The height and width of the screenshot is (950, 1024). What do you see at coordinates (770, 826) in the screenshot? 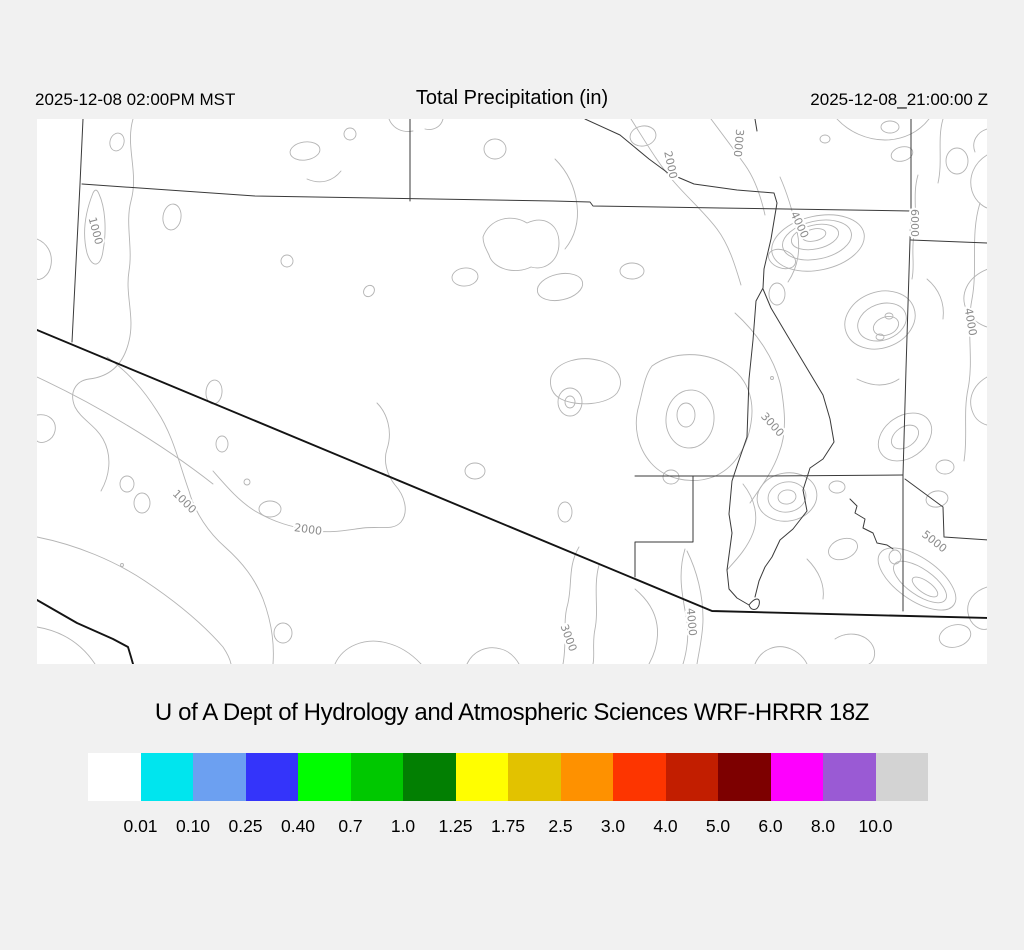
I see `colorbar-tick-label: 6.0` at bounding box center [770, 826].